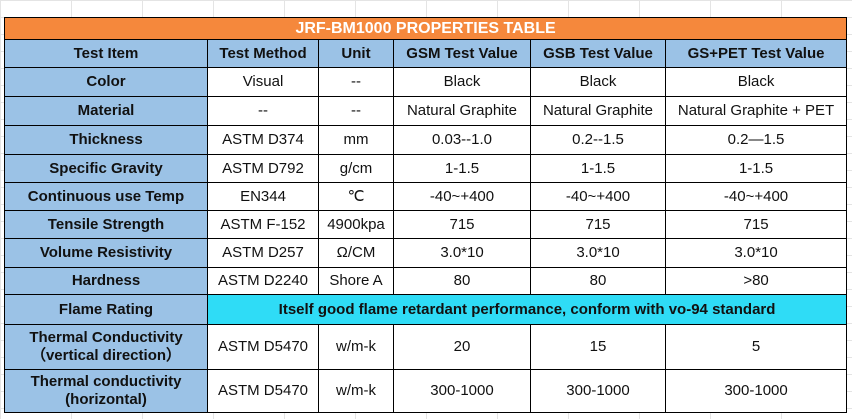 The height and width of the screenshot is (419, 852). I want to click on row-label: Specific Gravity, so click(106, 168).